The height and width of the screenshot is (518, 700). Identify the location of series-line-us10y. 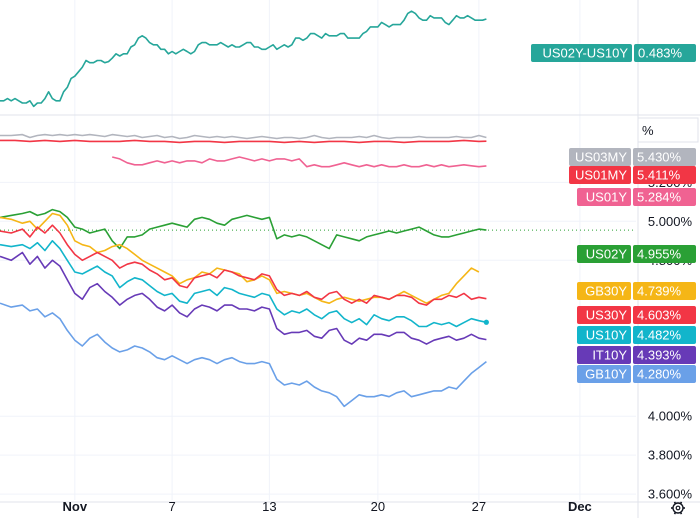
(243, 284).